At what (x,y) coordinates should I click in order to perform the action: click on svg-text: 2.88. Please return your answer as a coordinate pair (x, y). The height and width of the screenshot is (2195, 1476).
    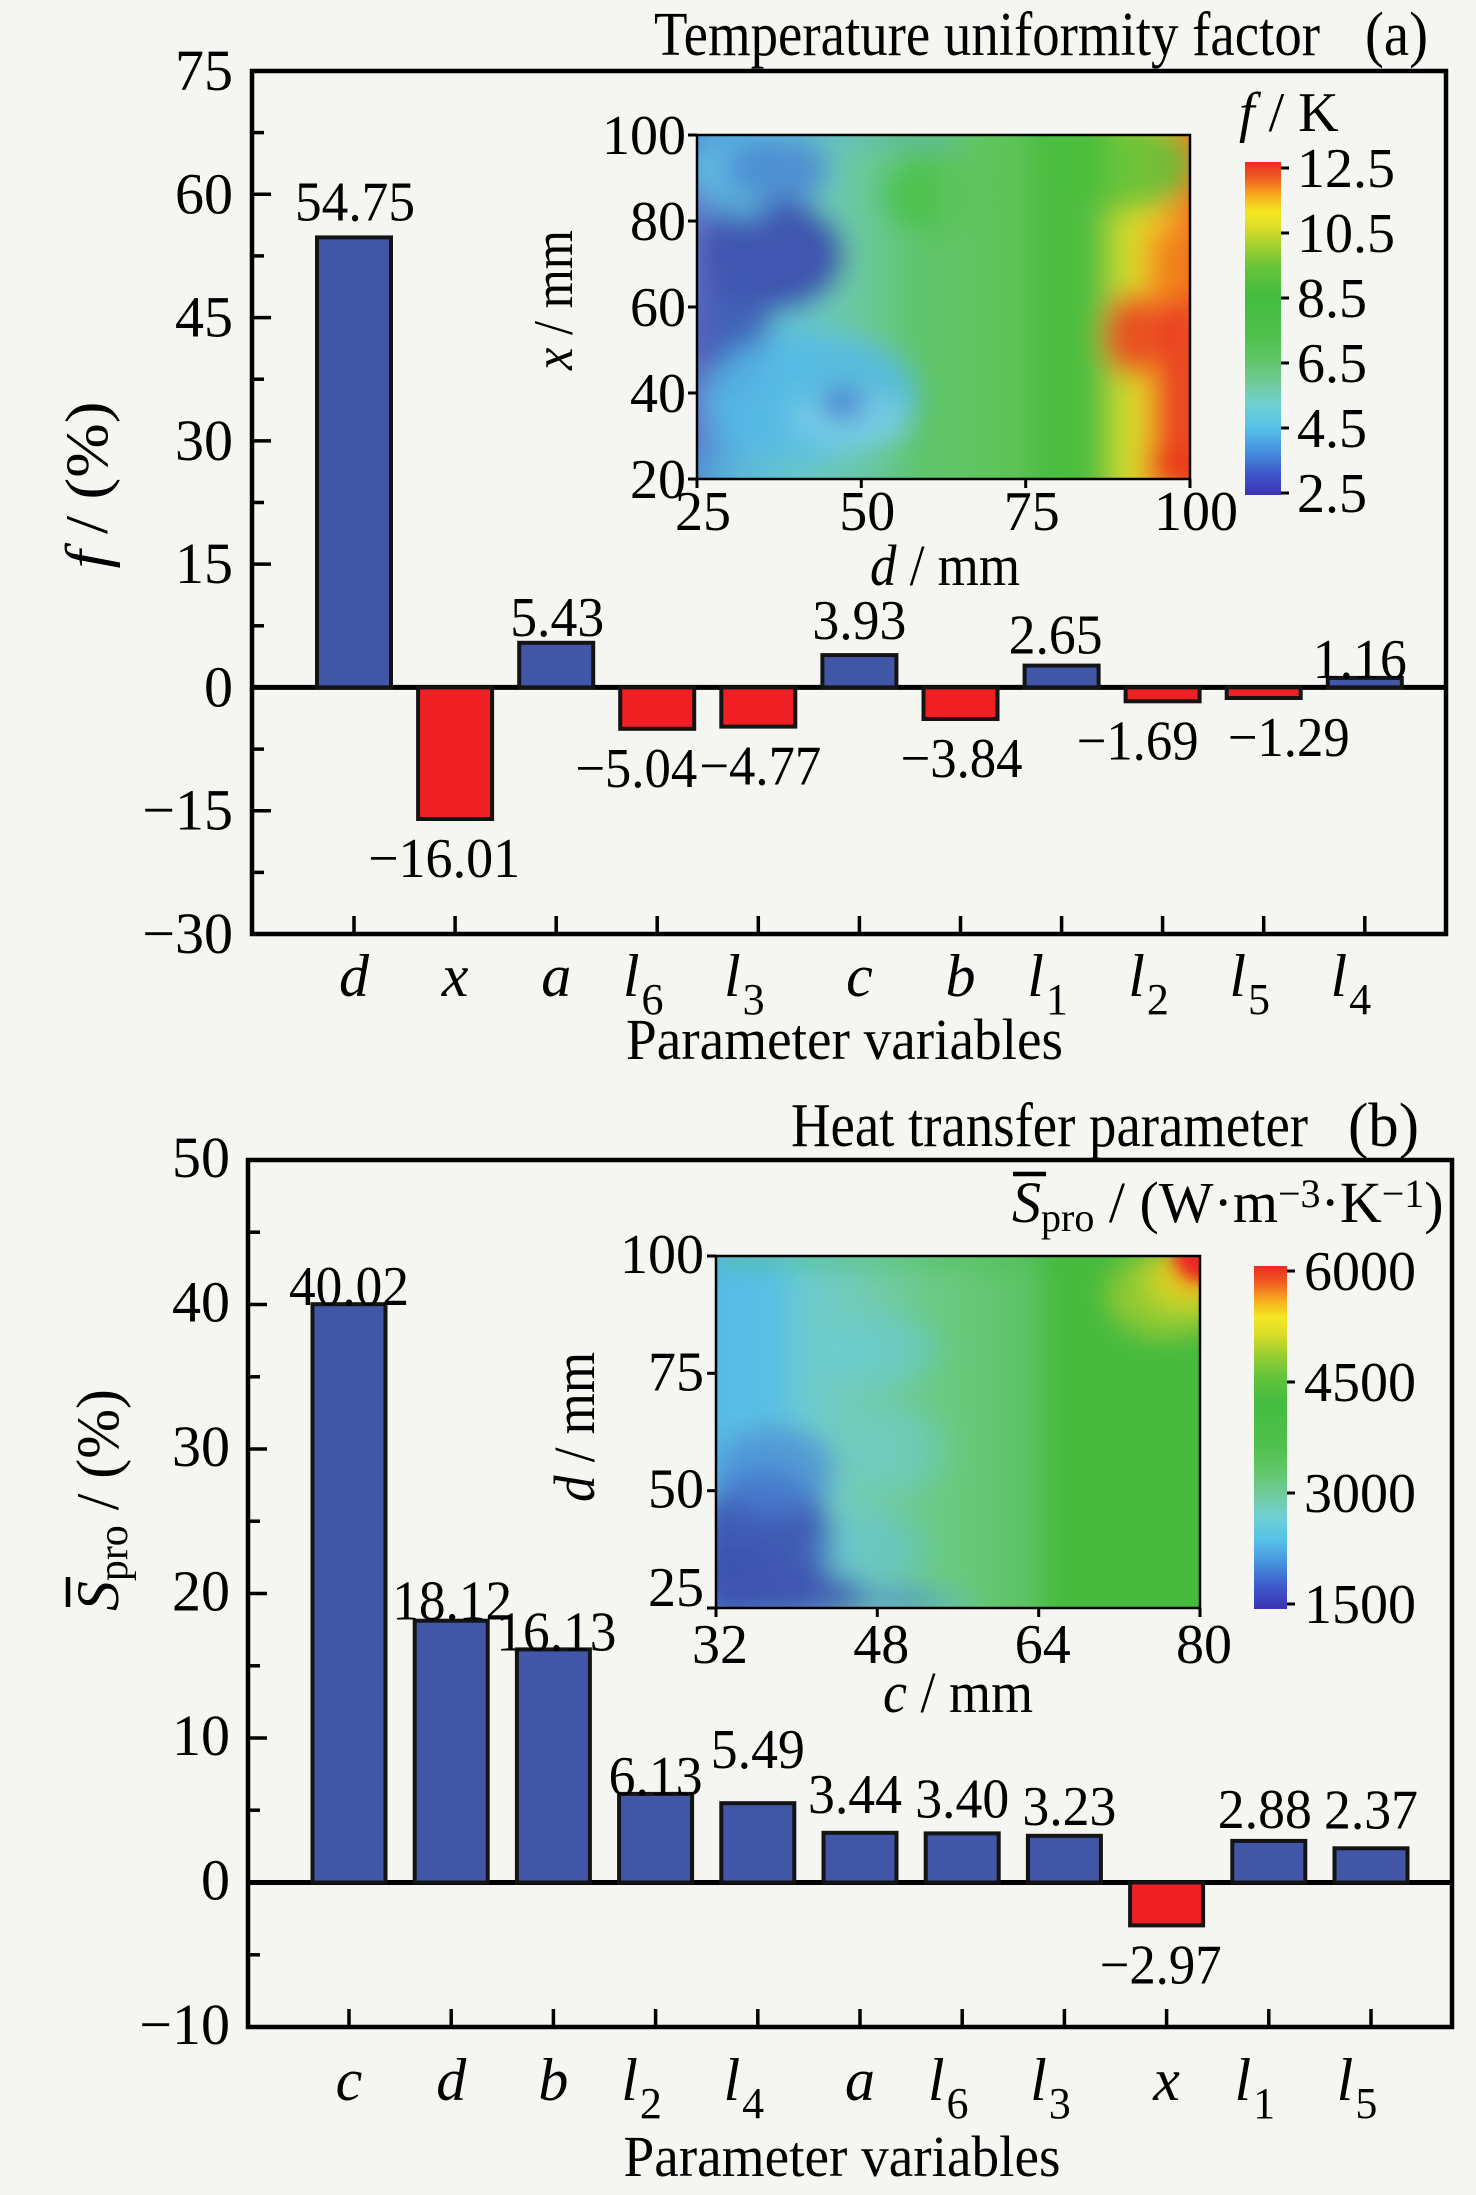
    Looking at the image, I should click on (1265, 1810).